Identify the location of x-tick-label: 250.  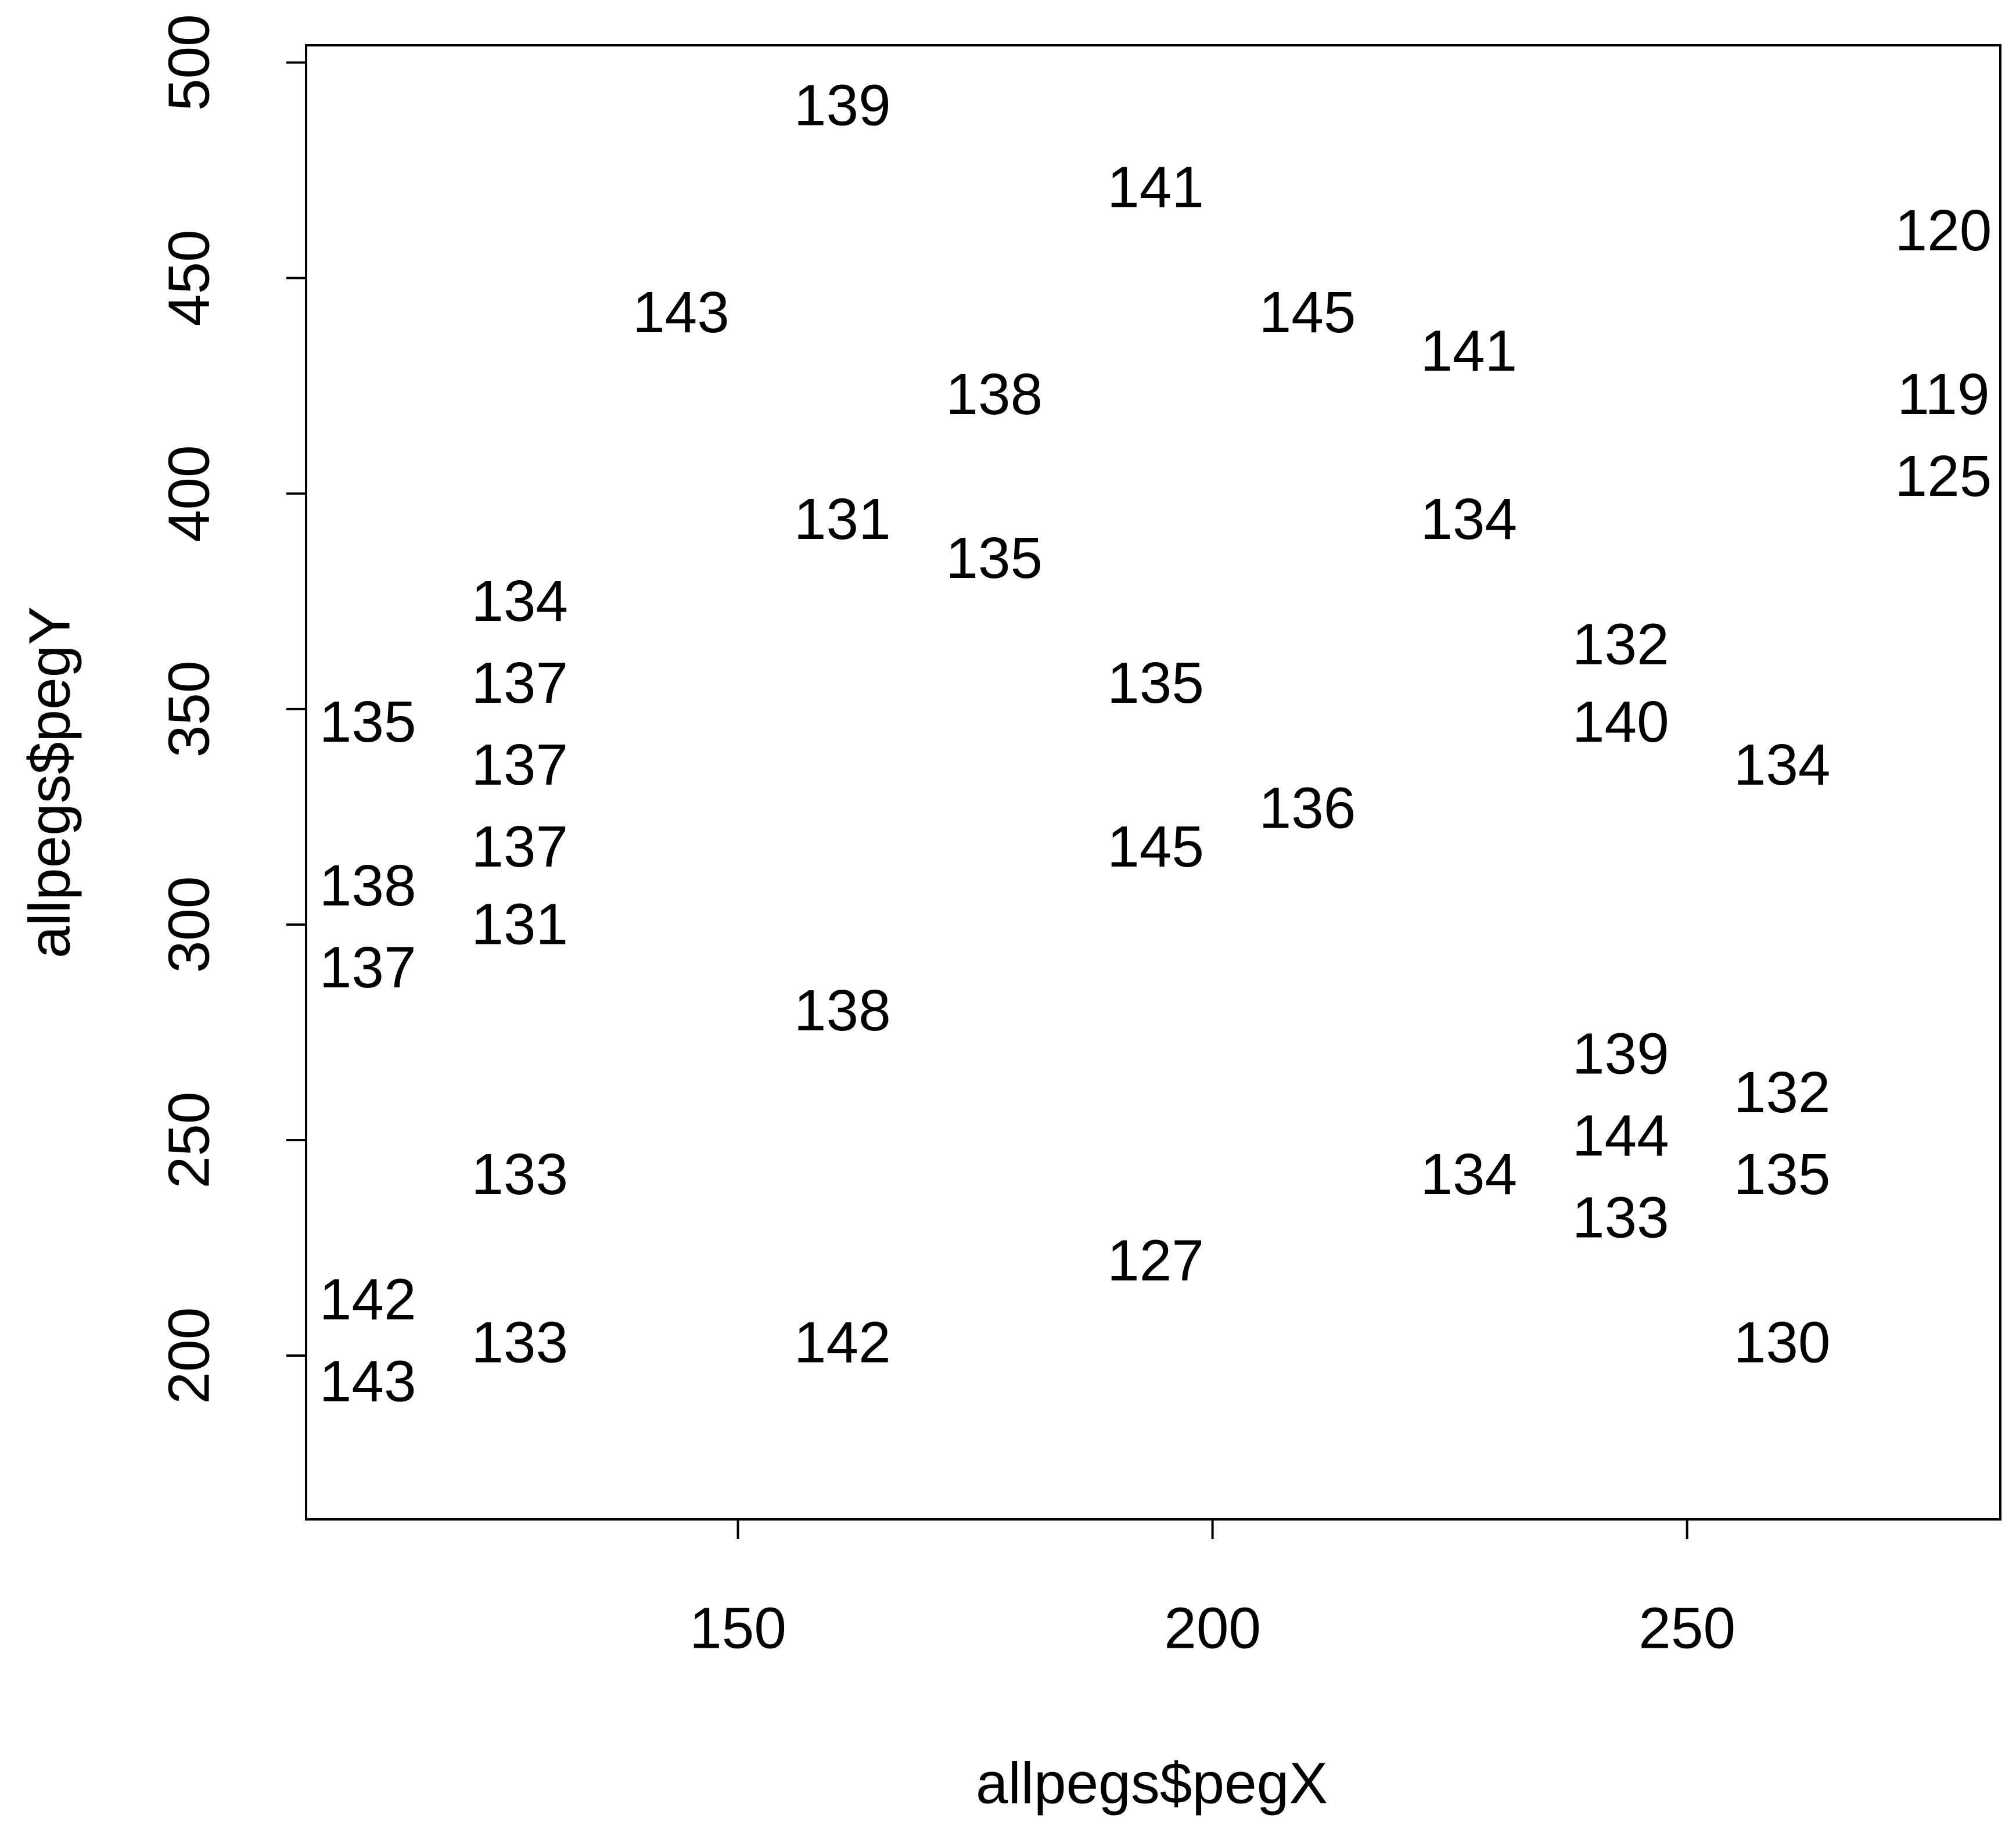
(1687, 1628).